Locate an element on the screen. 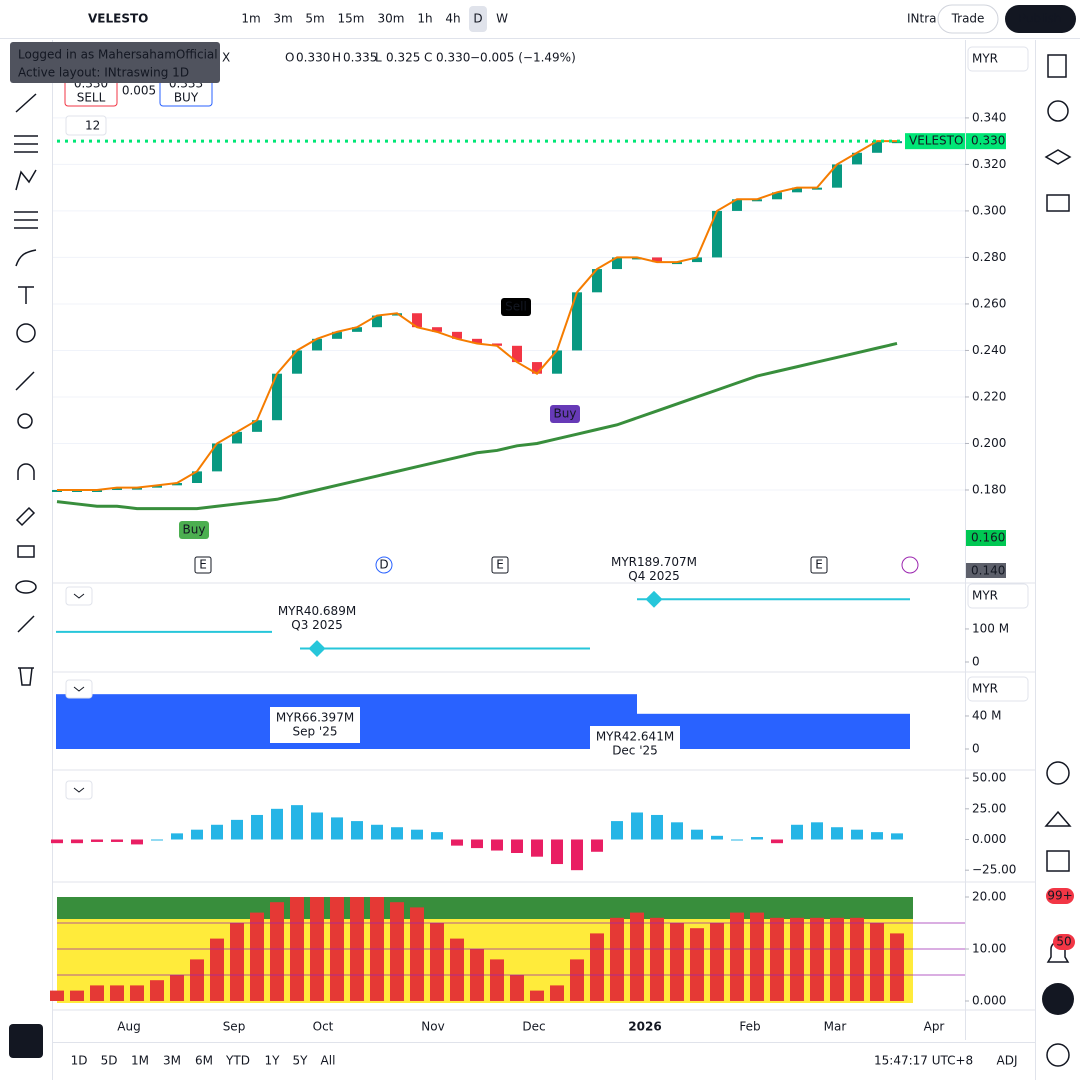  help-button is located at coordinates (1058, 1055).